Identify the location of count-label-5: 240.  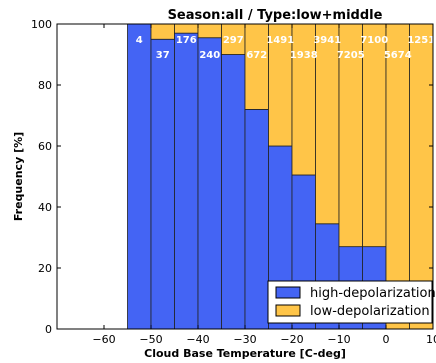
(209, 55).